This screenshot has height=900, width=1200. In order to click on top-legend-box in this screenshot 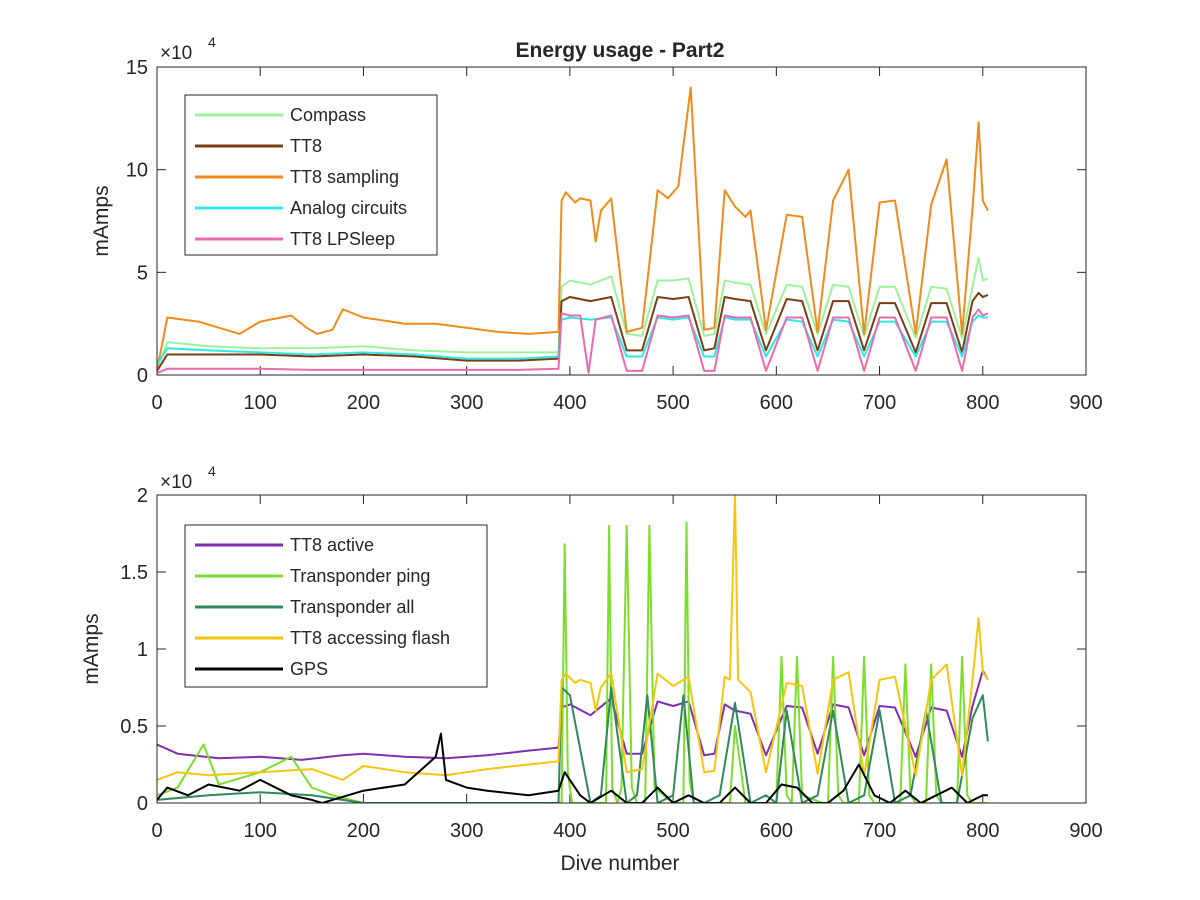, I will do `click(311, 175)`.